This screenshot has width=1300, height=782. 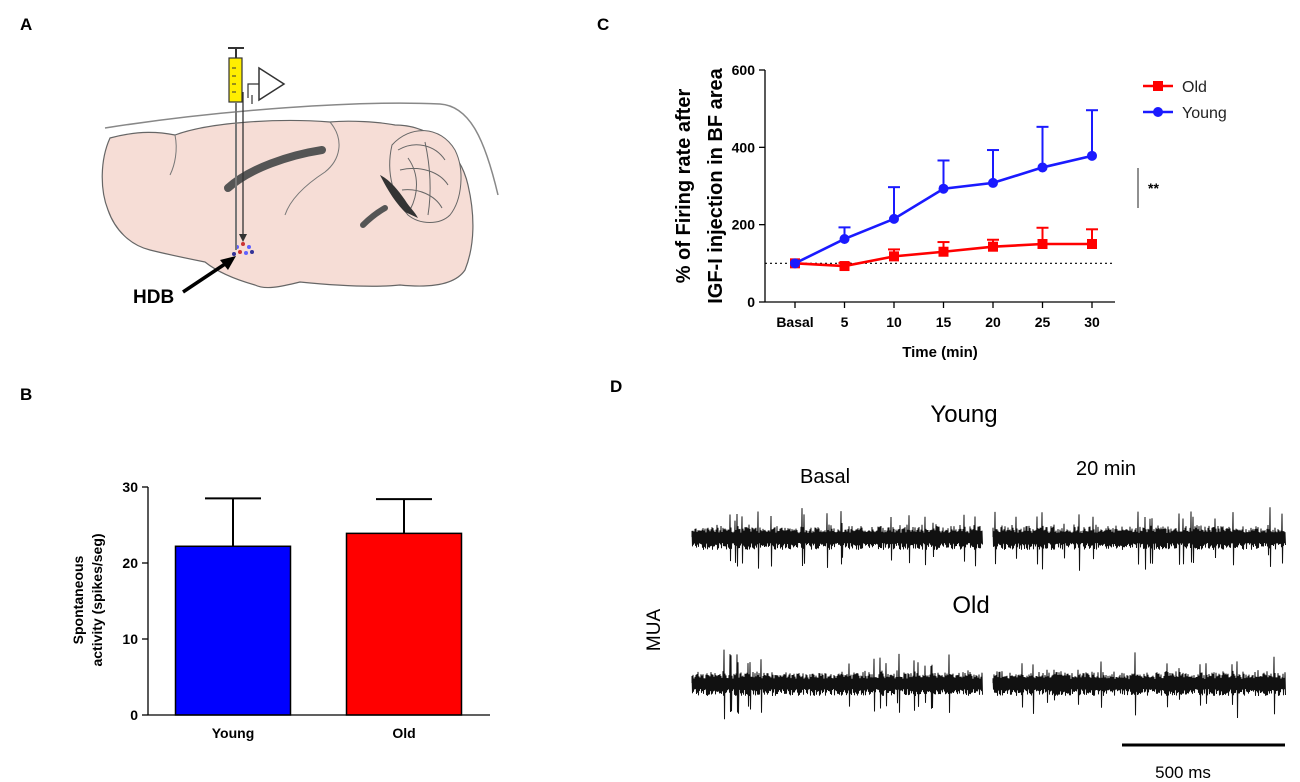 What do you see at coordinates (794, 322) in the screenshot?
I see `x-tick-label: Basal` at bounding box center [794, 322].